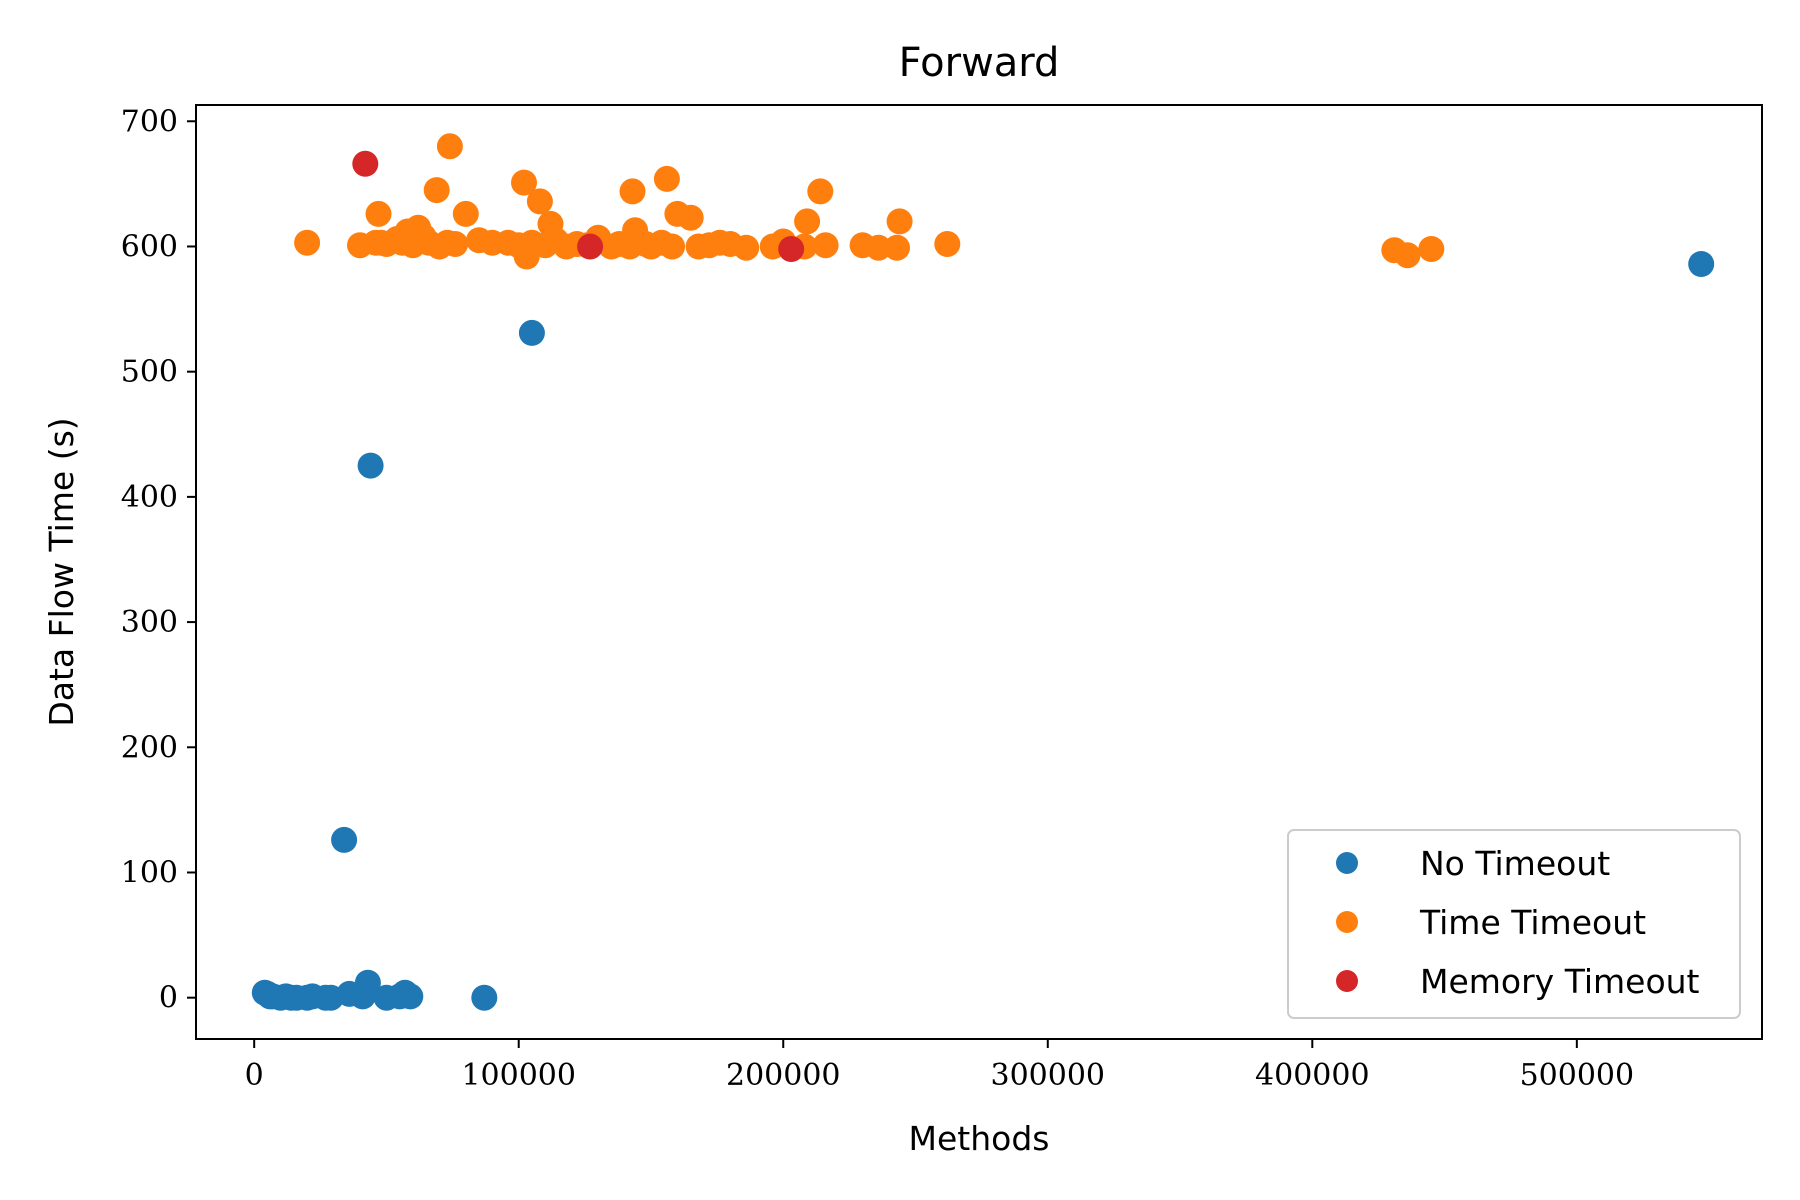 Image resolution: width=1800 pixels, height=1200 pixels. What do you see at coordinates (149, 121) in the screenshot?
I see `y-tick-label: 700` at bounding box center [149, 121].